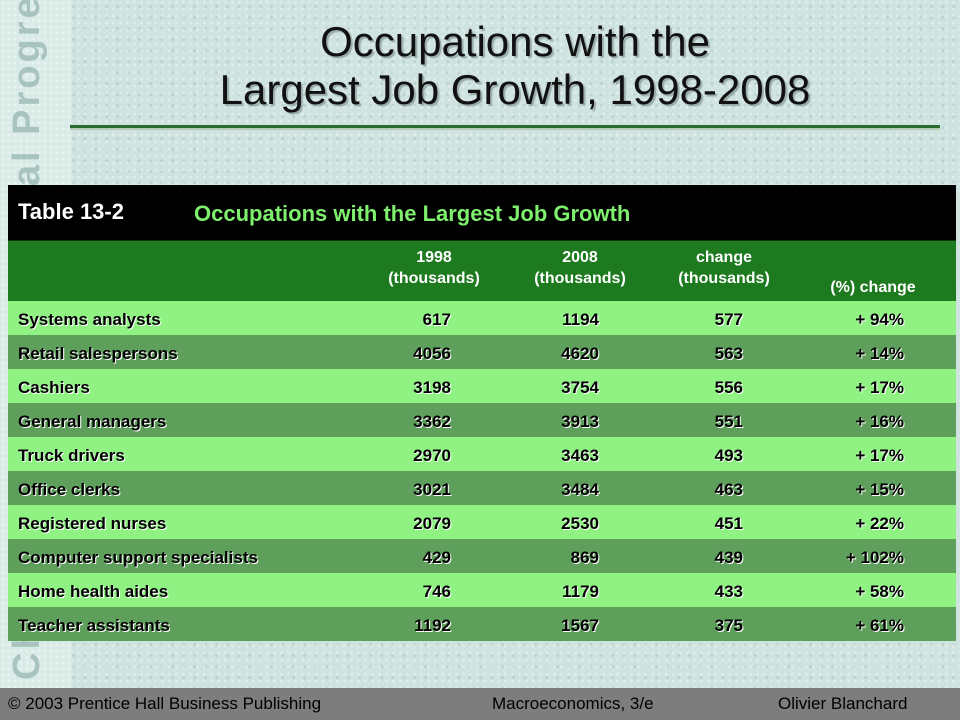 This screenshot has height=720, width=960. I want to click on column-header-line: 1998, so click(434, 257).